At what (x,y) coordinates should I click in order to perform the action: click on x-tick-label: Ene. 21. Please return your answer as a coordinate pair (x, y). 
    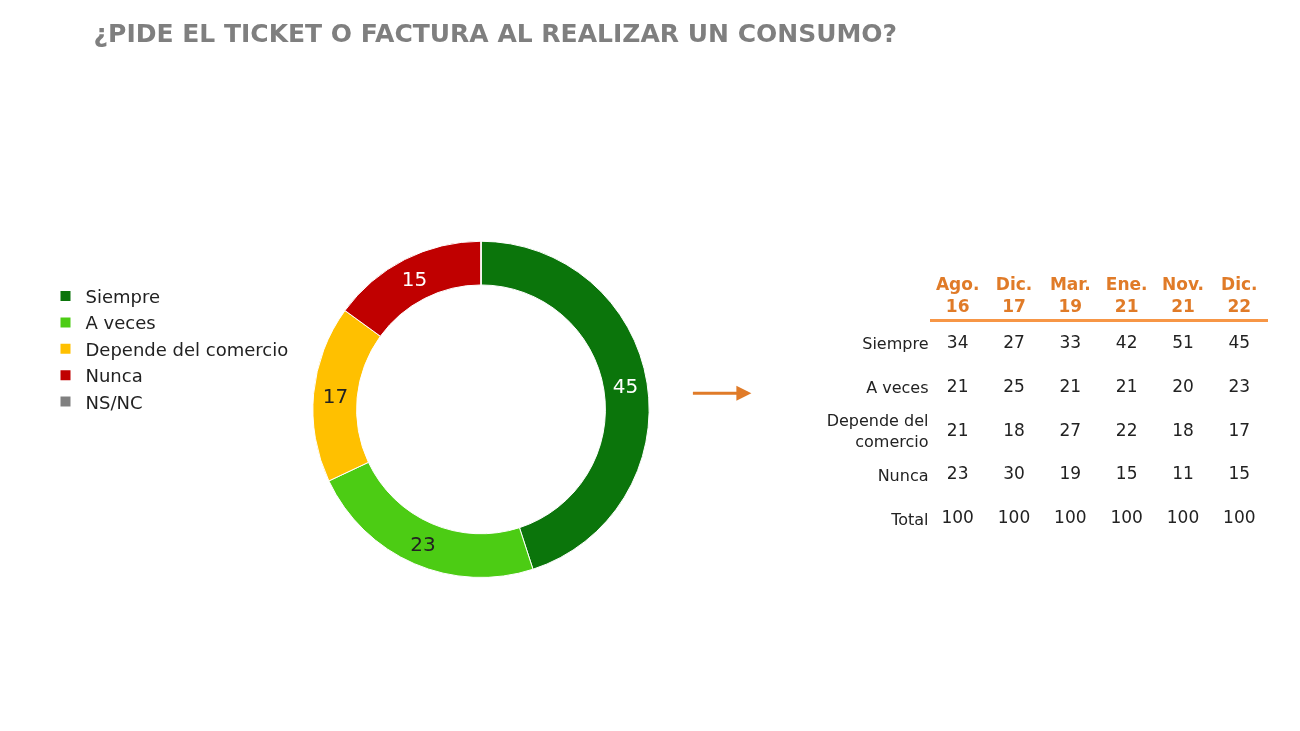
    Looking at the image, I should click on (1126, 294).